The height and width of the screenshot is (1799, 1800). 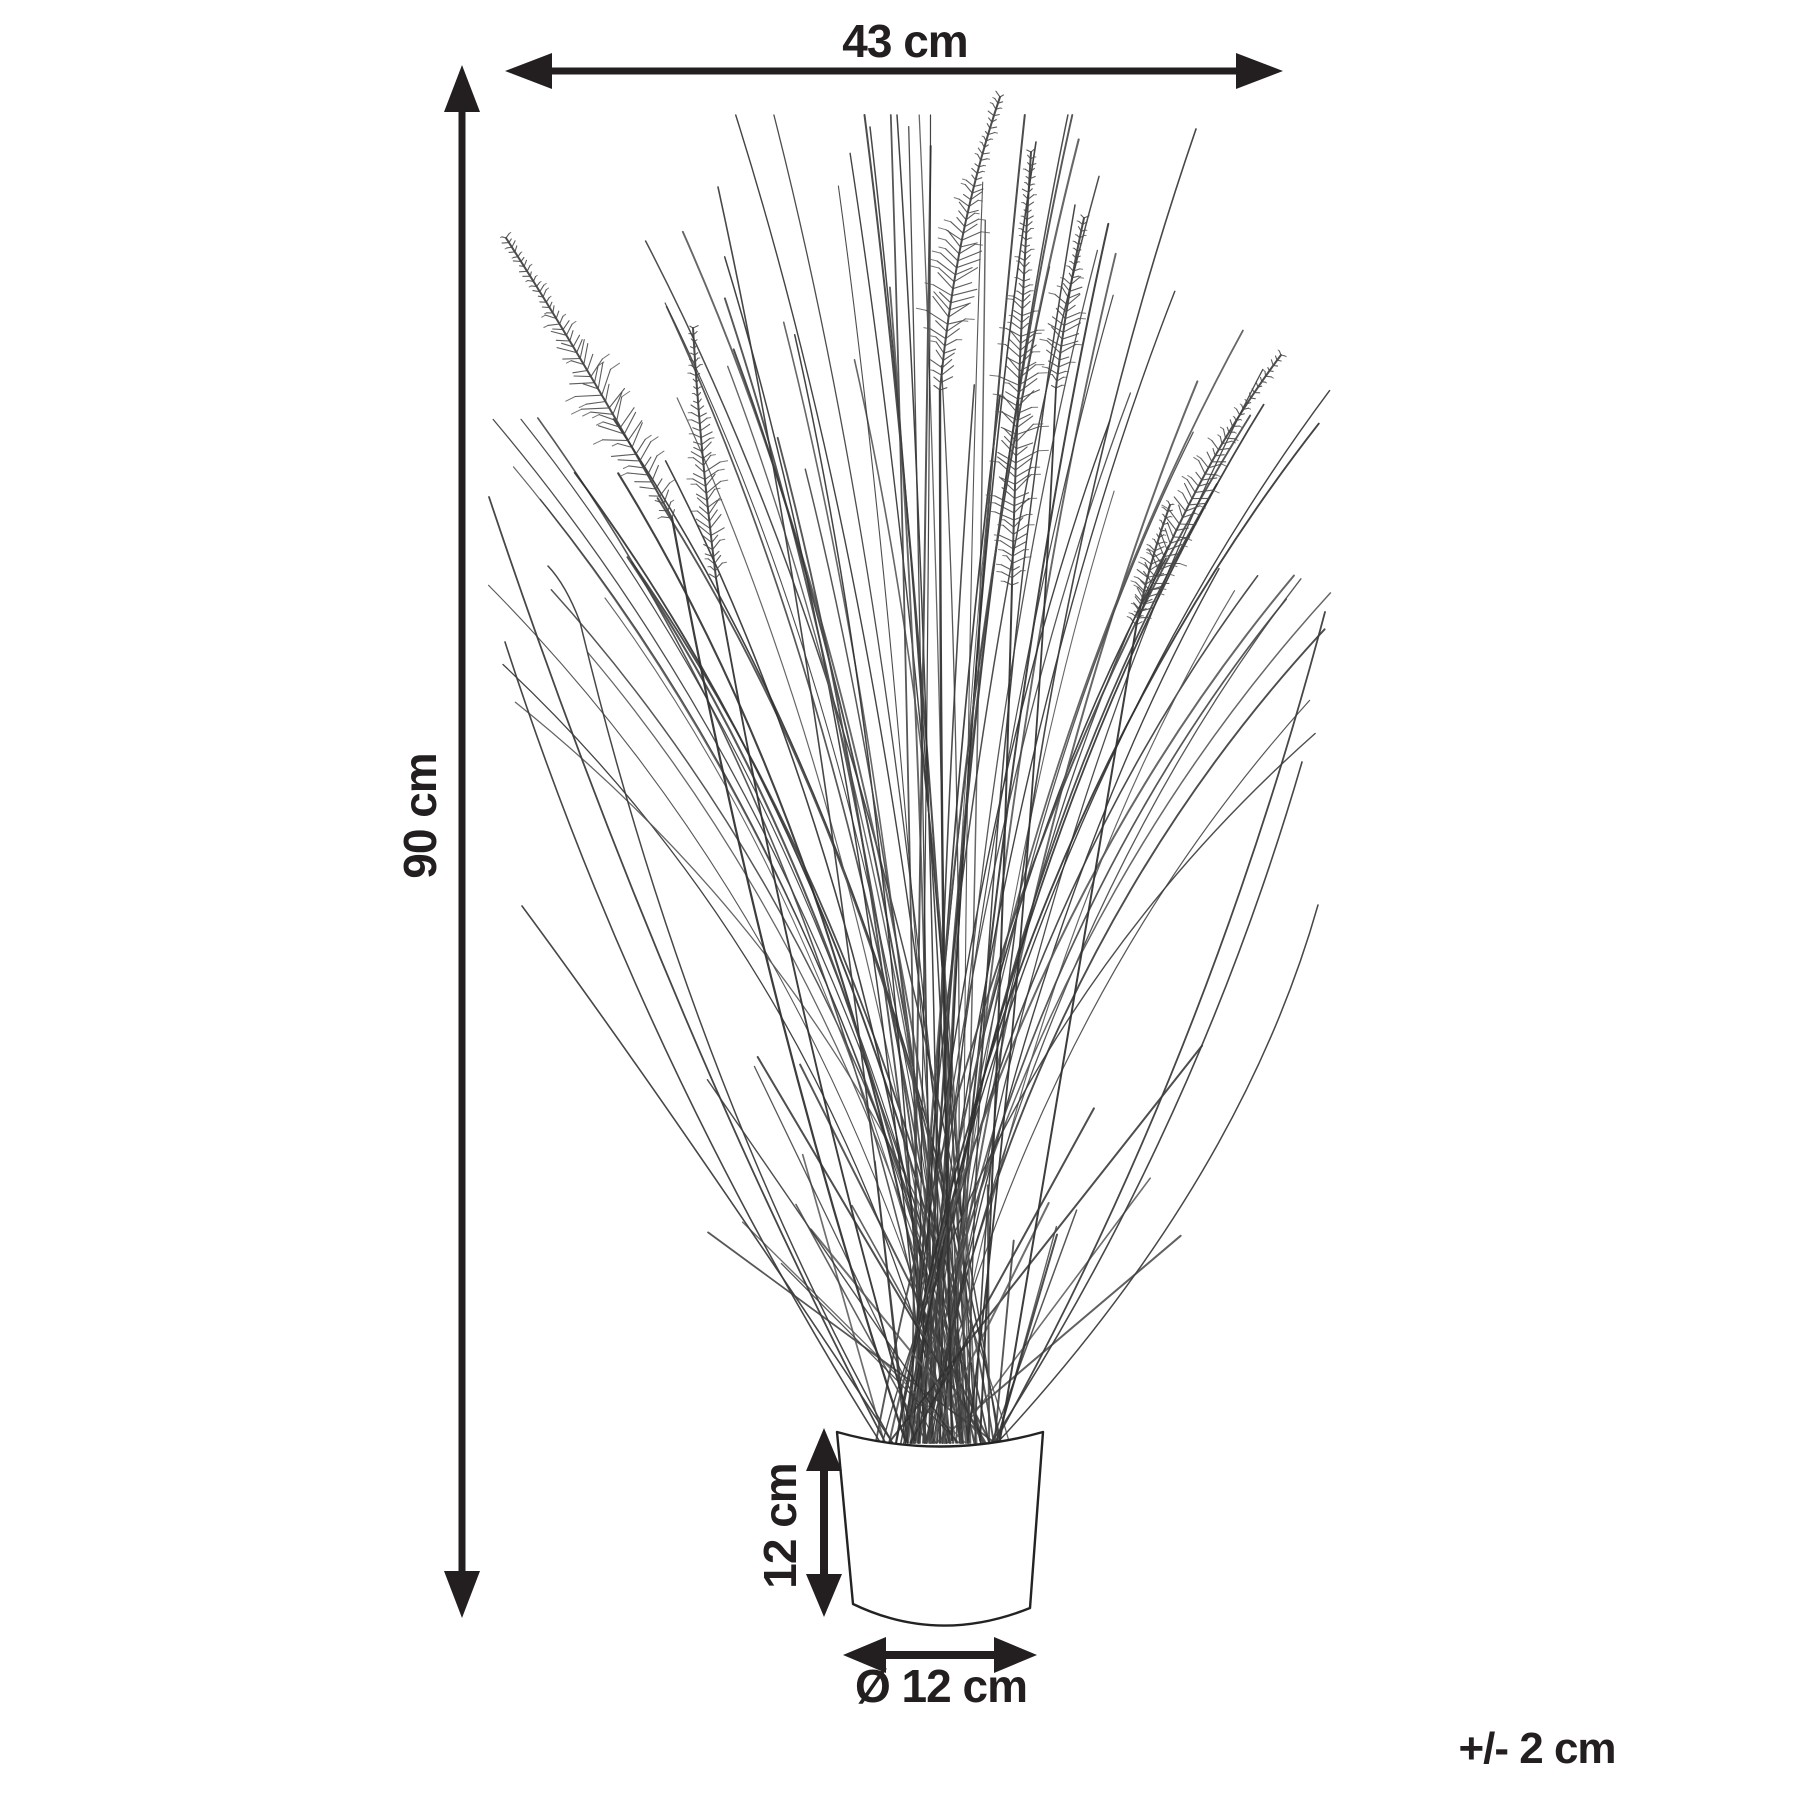 What do you see at coordinates (894, 52) in the screenshot?
I see `width-dimension: 43 cm` at bounding box center [894, 52].